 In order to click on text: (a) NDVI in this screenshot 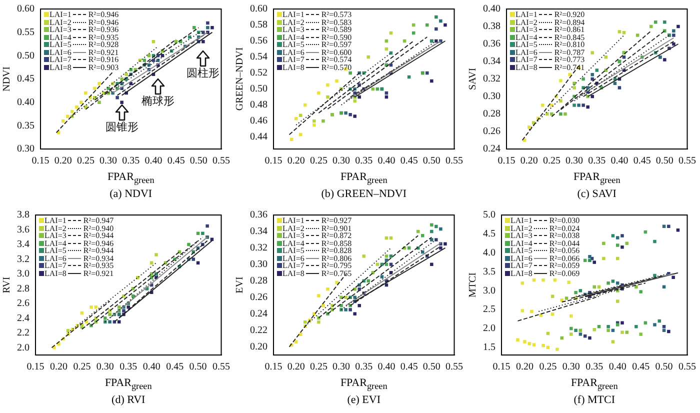, I will do `click(131, 194)`.